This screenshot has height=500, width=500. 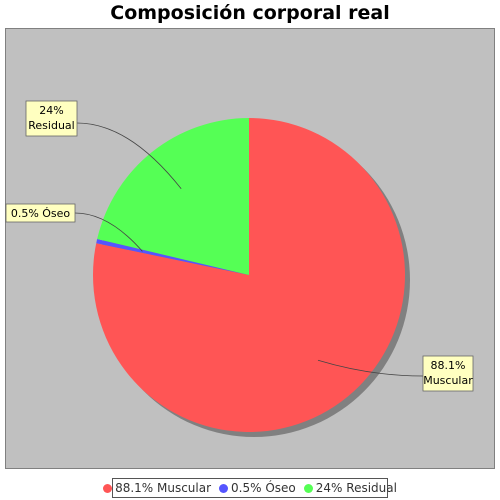 What do you see at coordinates (448, 365) in the screenshot?
I see `slice-label-muscular: 88.1%` at bounding box center [448, 365].